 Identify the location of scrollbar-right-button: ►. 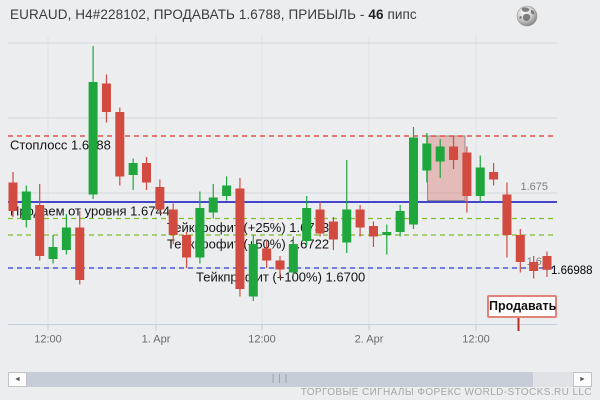
(582, 379).